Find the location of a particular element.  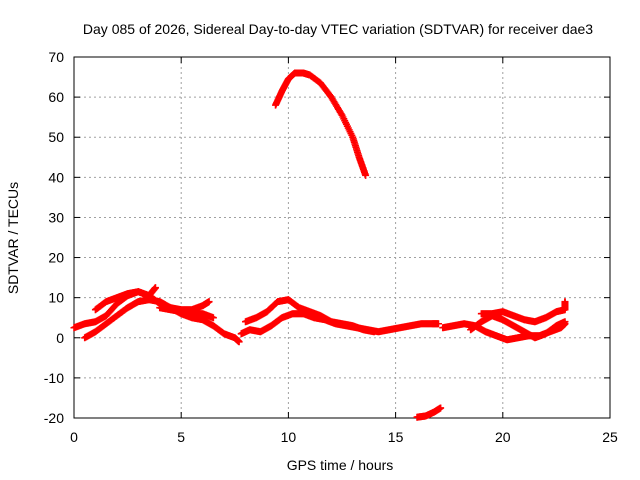

series-arc-i is located at coordinates (504, 332).